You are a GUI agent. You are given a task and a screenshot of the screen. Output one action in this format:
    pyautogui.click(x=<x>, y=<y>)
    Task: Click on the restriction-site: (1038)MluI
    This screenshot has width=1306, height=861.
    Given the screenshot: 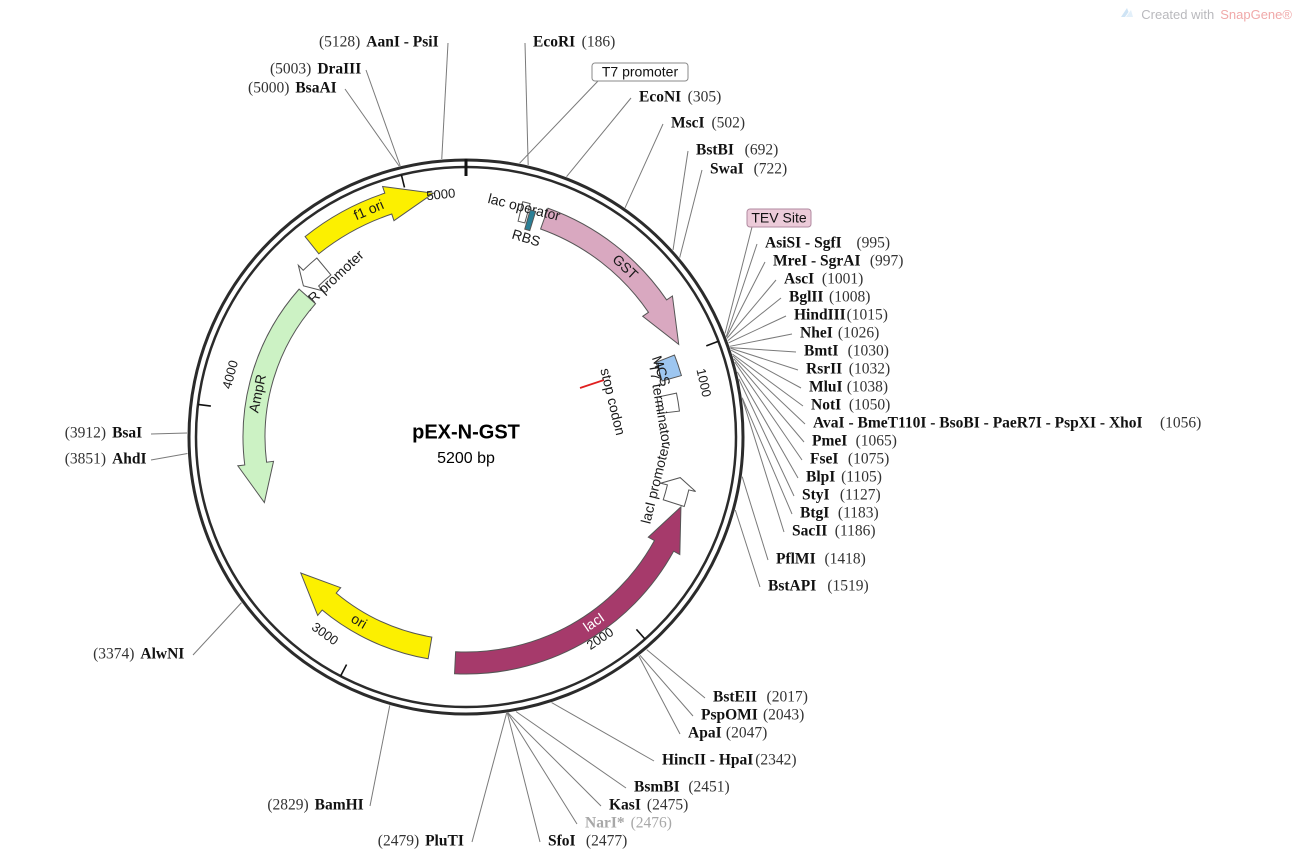 What is the action you would take?
    pyautogui.click(x=848, y=387)
    